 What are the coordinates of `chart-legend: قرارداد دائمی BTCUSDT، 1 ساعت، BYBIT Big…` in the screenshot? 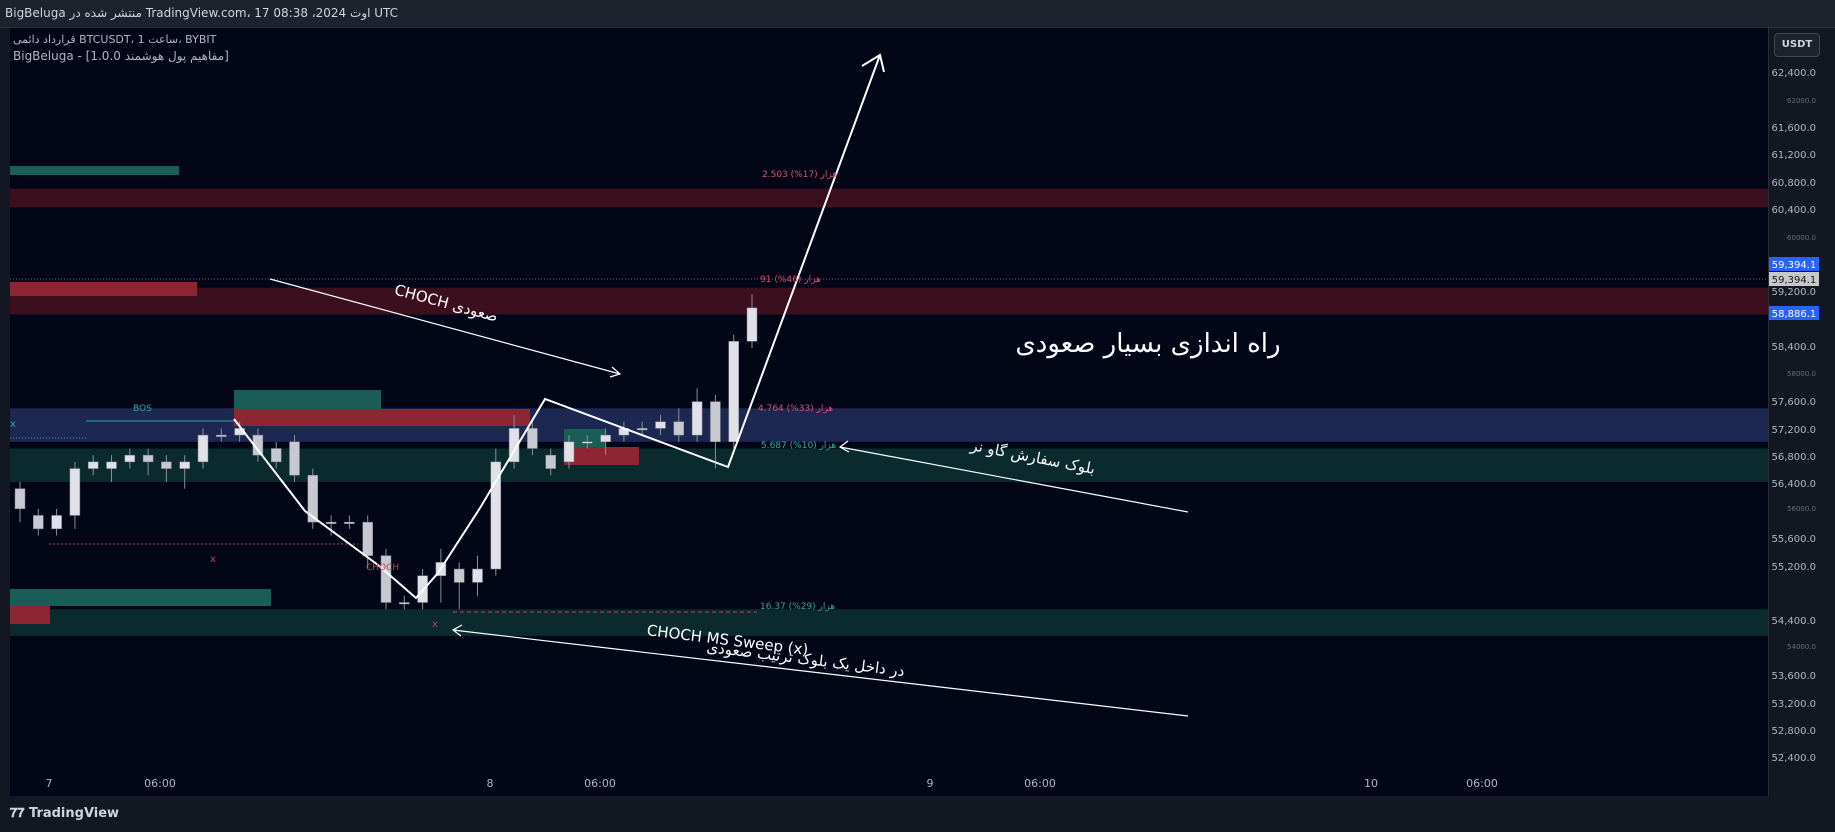 It's located at (121, 49).